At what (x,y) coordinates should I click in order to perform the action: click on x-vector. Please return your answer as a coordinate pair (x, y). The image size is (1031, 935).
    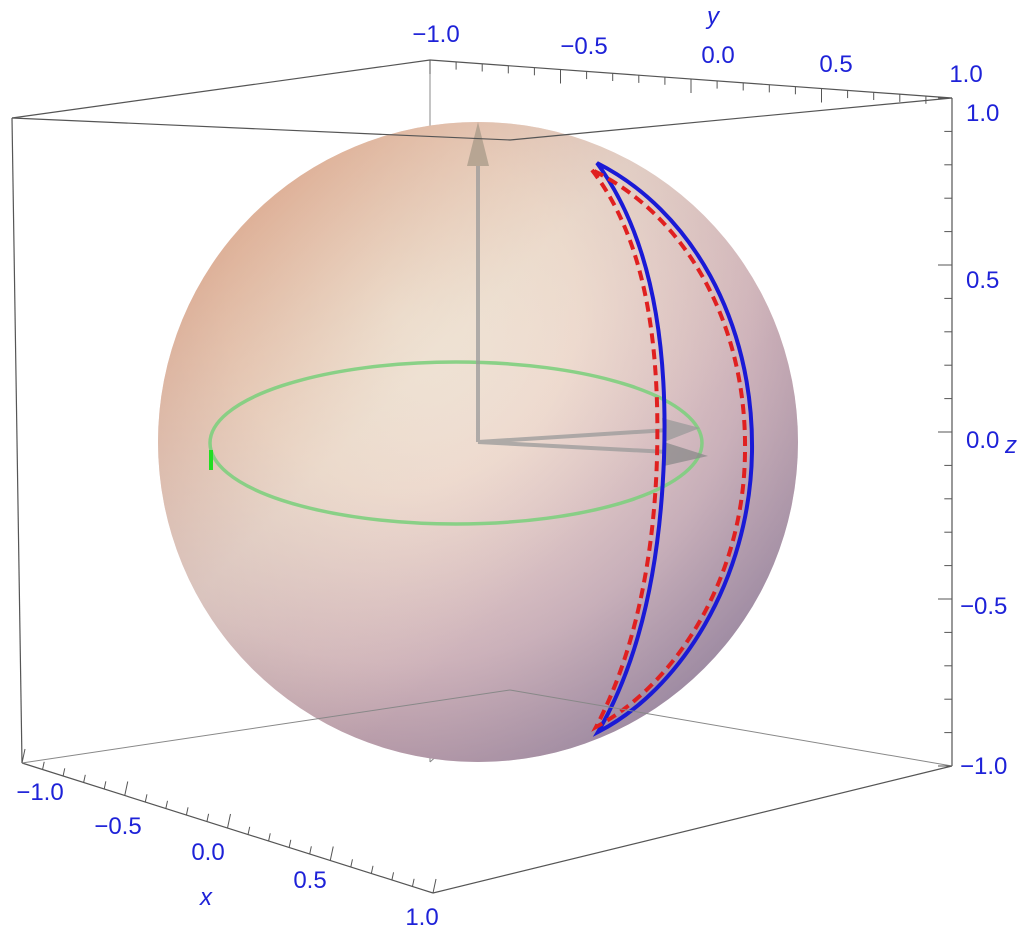
    Looking at the image, I should click on (573, 436).